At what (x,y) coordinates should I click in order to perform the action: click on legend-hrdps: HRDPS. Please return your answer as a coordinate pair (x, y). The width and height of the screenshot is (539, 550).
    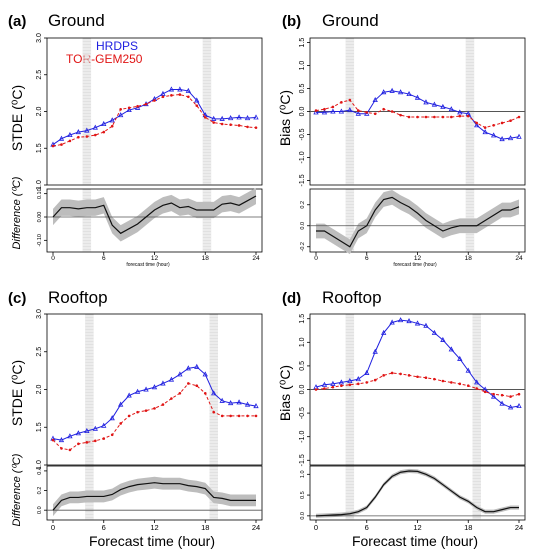
    Looking at the image, I should click on (117, 46).